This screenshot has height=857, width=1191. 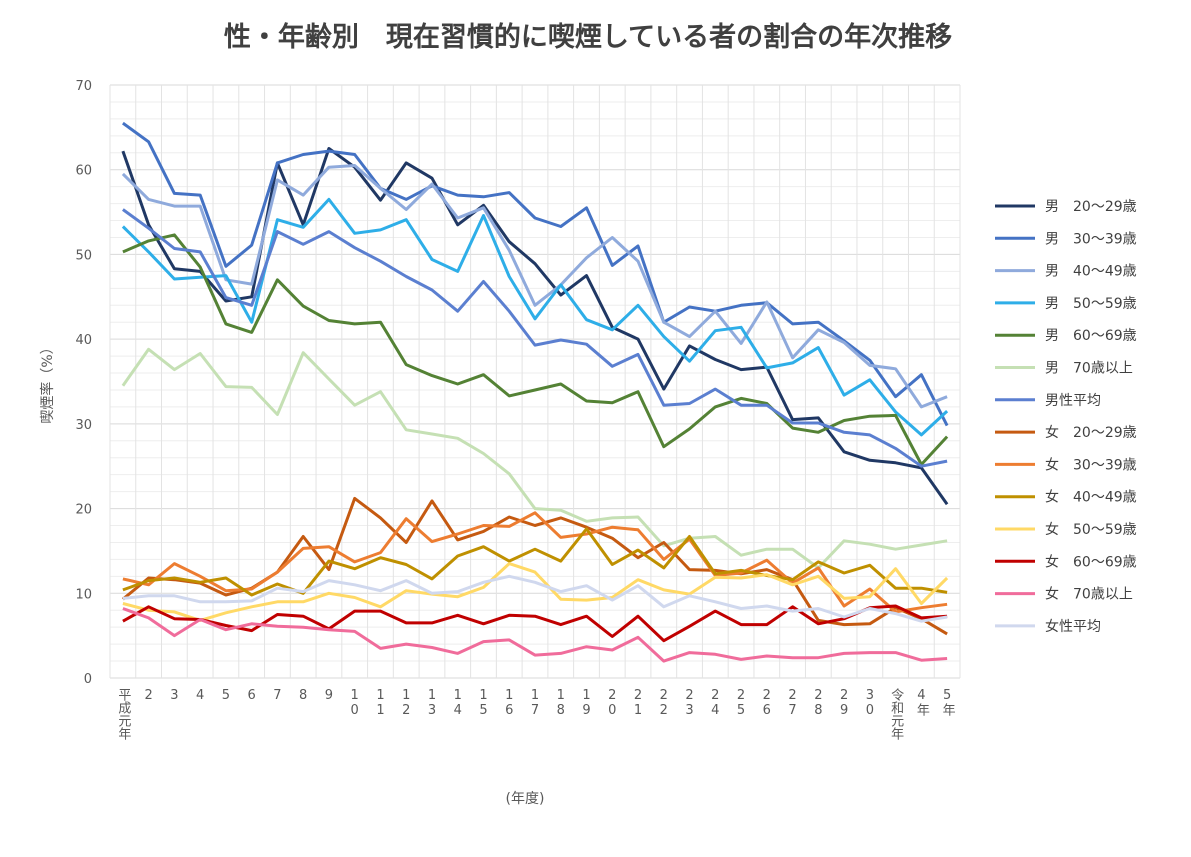 What do you see at coordinates (1091, 432) in the screenshot?
I see `legend-label: 女 20〜29歳` at bounding box center [1091, 432].